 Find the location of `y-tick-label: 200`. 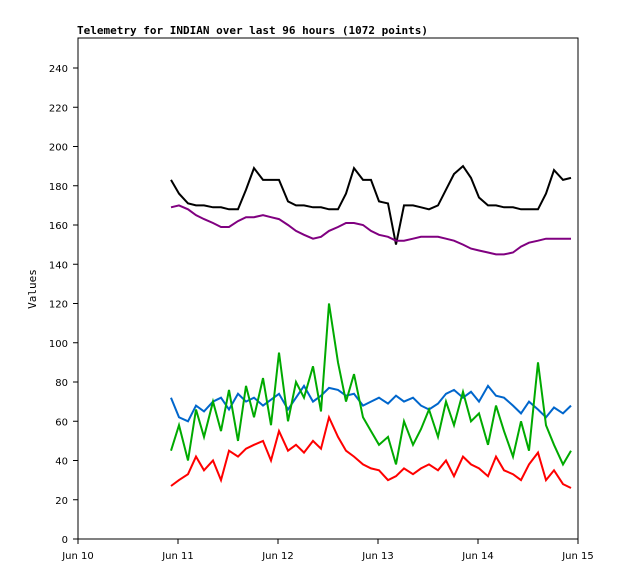

y-tick-label: 200 is located at coordinates (58, 148).